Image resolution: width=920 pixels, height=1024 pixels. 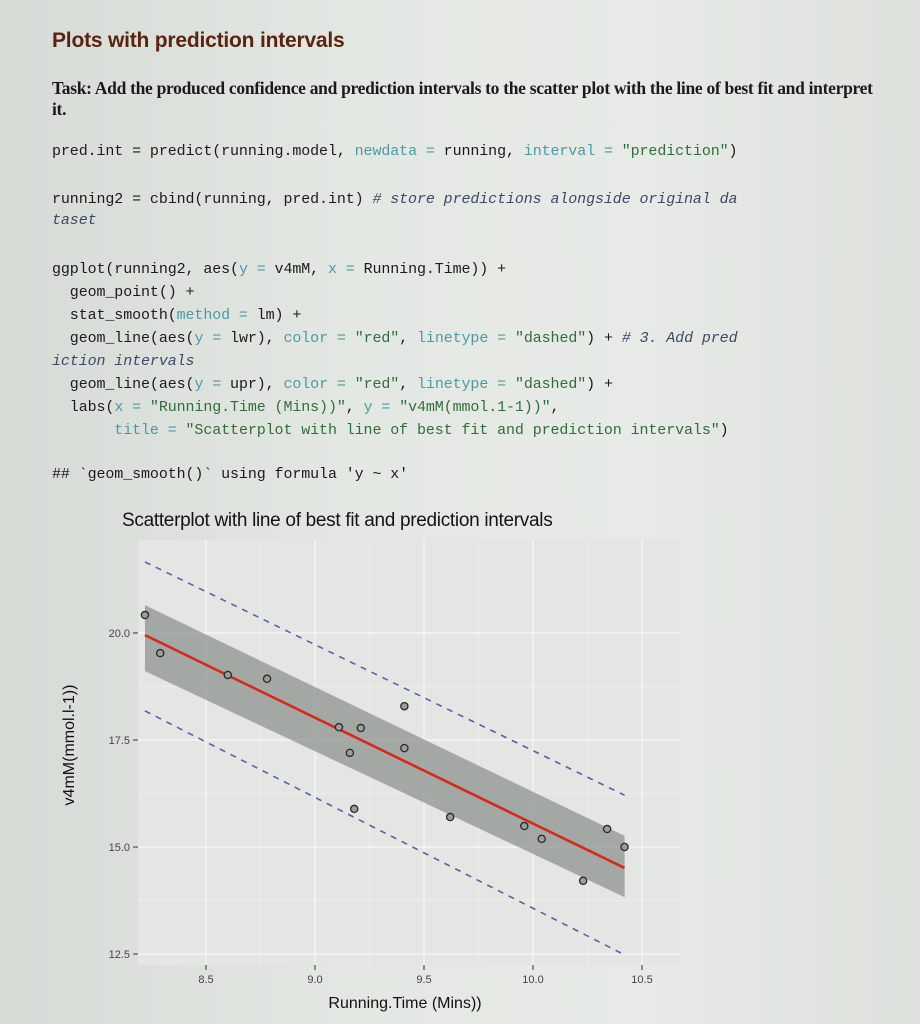 I want to click on code-string: "Running.Time (Mins))", so click(x=247, y=407).